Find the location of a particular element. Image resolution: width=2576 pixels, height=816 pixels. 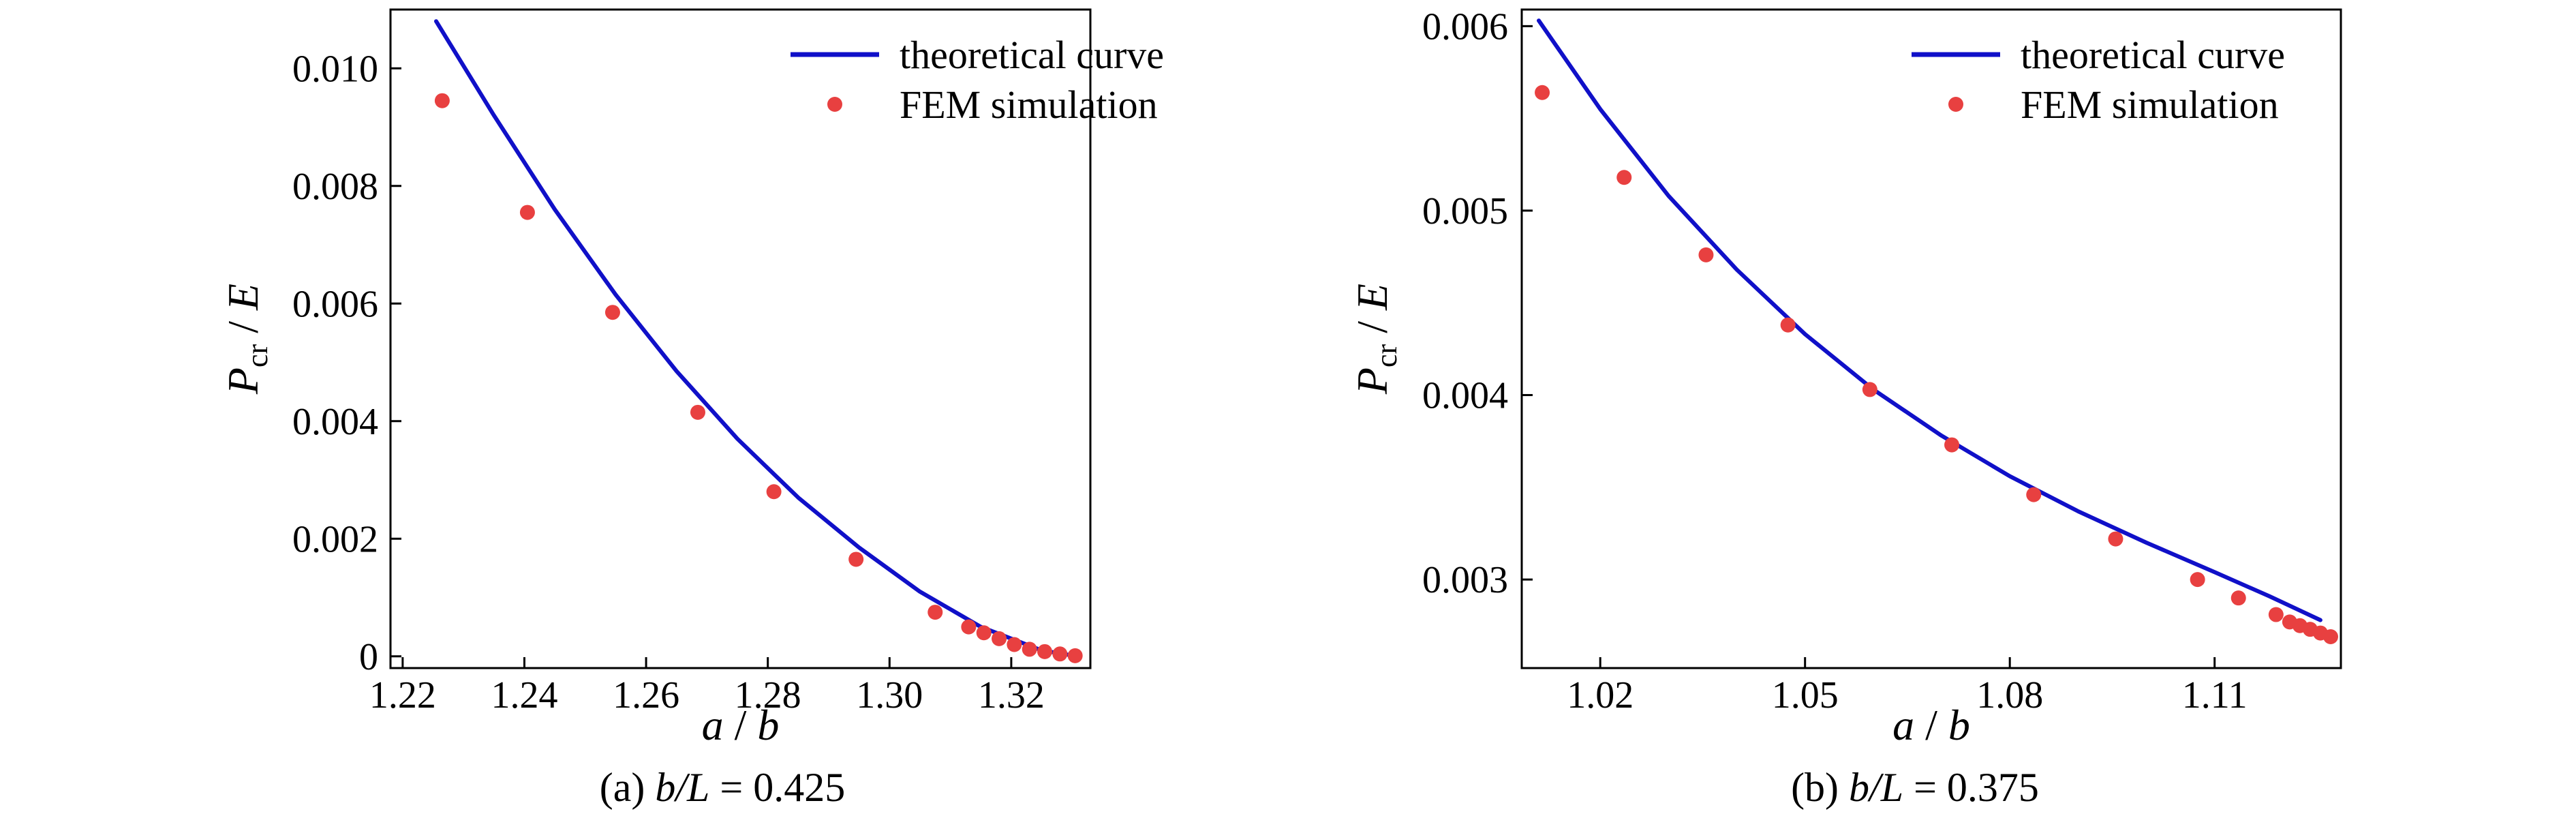

y-tick-label: 0.008 is located at coordinates (335, 187).